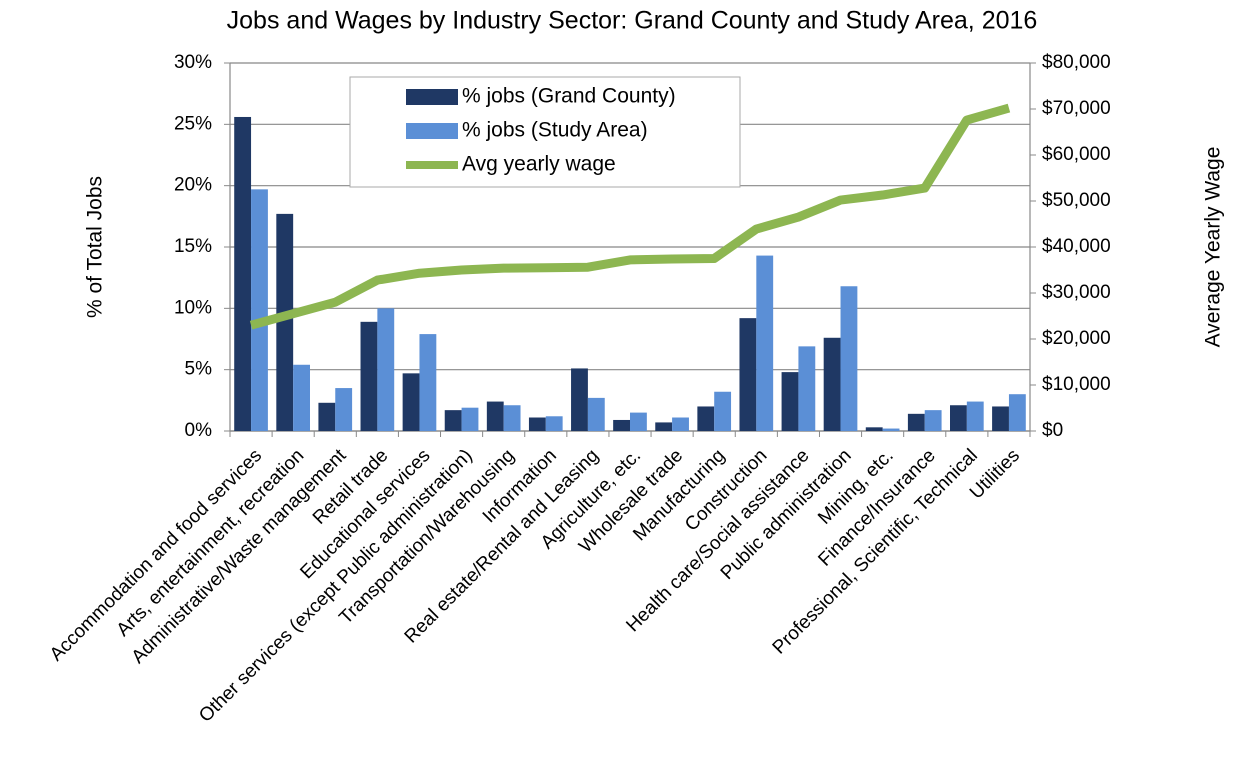 This screenshot has width=1234, height=772. I want to click on y2-tick-label: $0, so click(1052, 430).